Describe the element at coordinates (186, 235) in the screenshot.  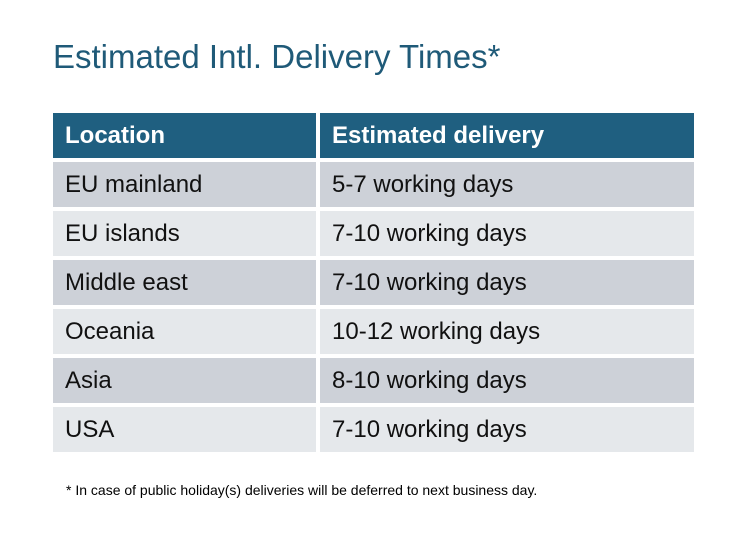
I see `location-cell: EU islands` at that location.